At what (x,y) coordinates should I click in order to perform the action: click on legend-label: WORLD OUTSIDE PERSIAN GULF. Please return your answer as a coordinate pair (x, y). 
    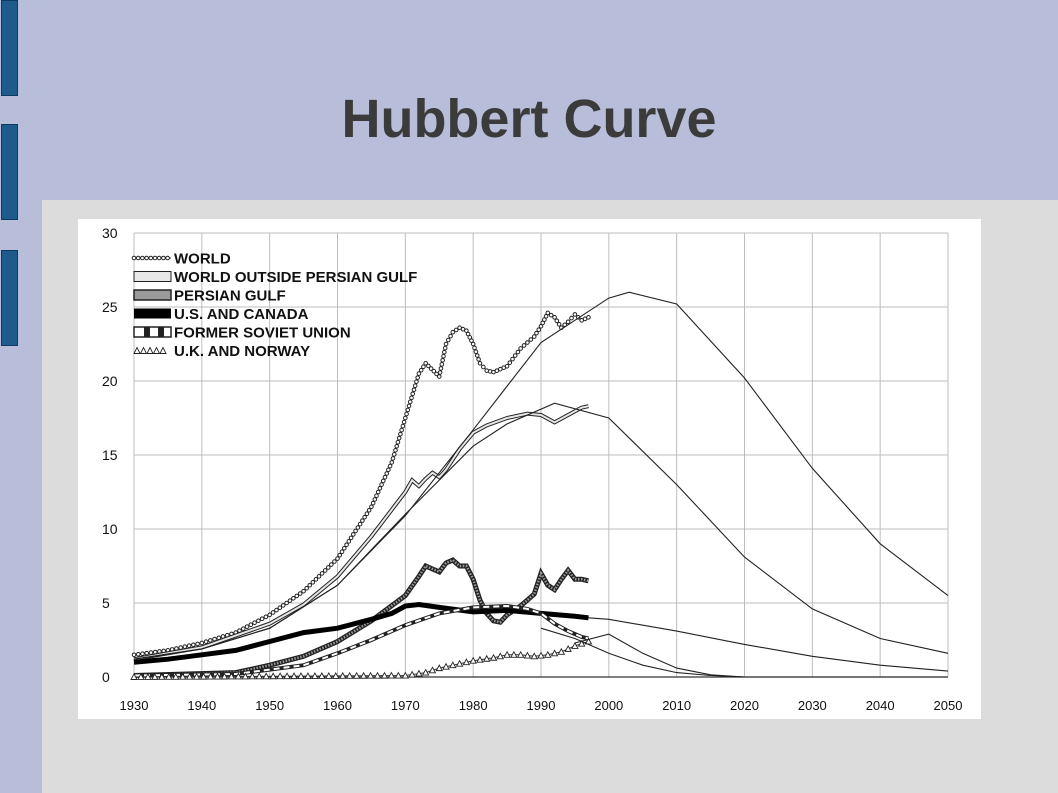
    Looking at the image, I should click on (295, 277).